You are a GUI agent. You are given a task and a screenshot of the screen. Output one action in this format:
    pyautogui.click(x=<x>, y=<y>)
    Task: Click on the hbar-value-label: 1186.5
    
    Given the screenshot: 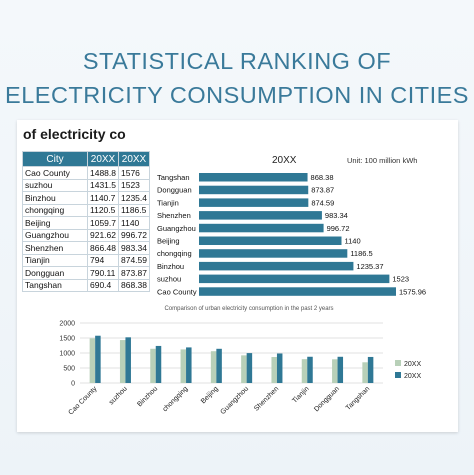 What is the action you would take?
    pyautogui.click(x=361, y=253)
    